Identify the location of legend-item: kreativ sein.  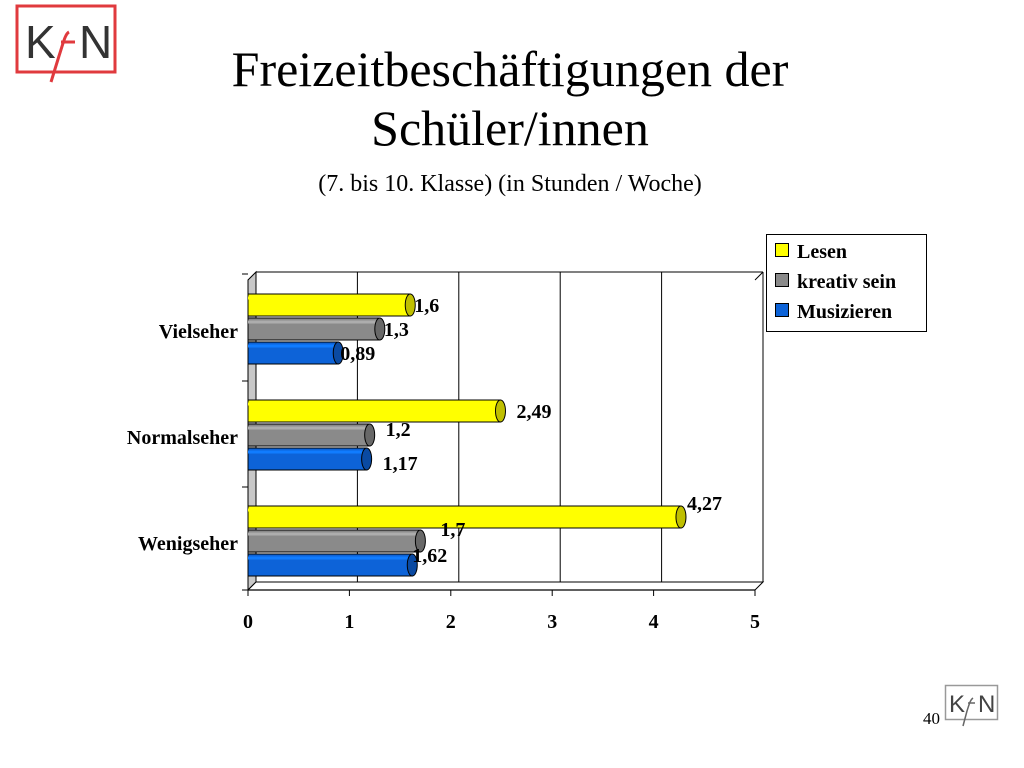
(835, 282).